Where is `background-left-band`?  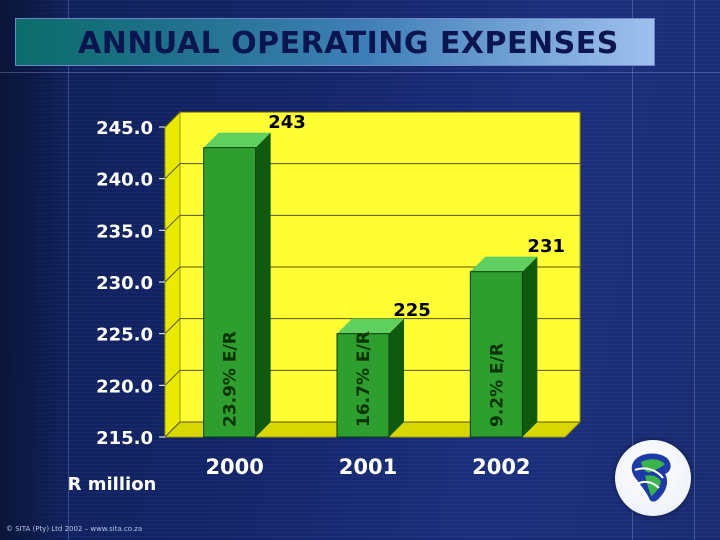 background-left-band is located at coordinates (35, 270).